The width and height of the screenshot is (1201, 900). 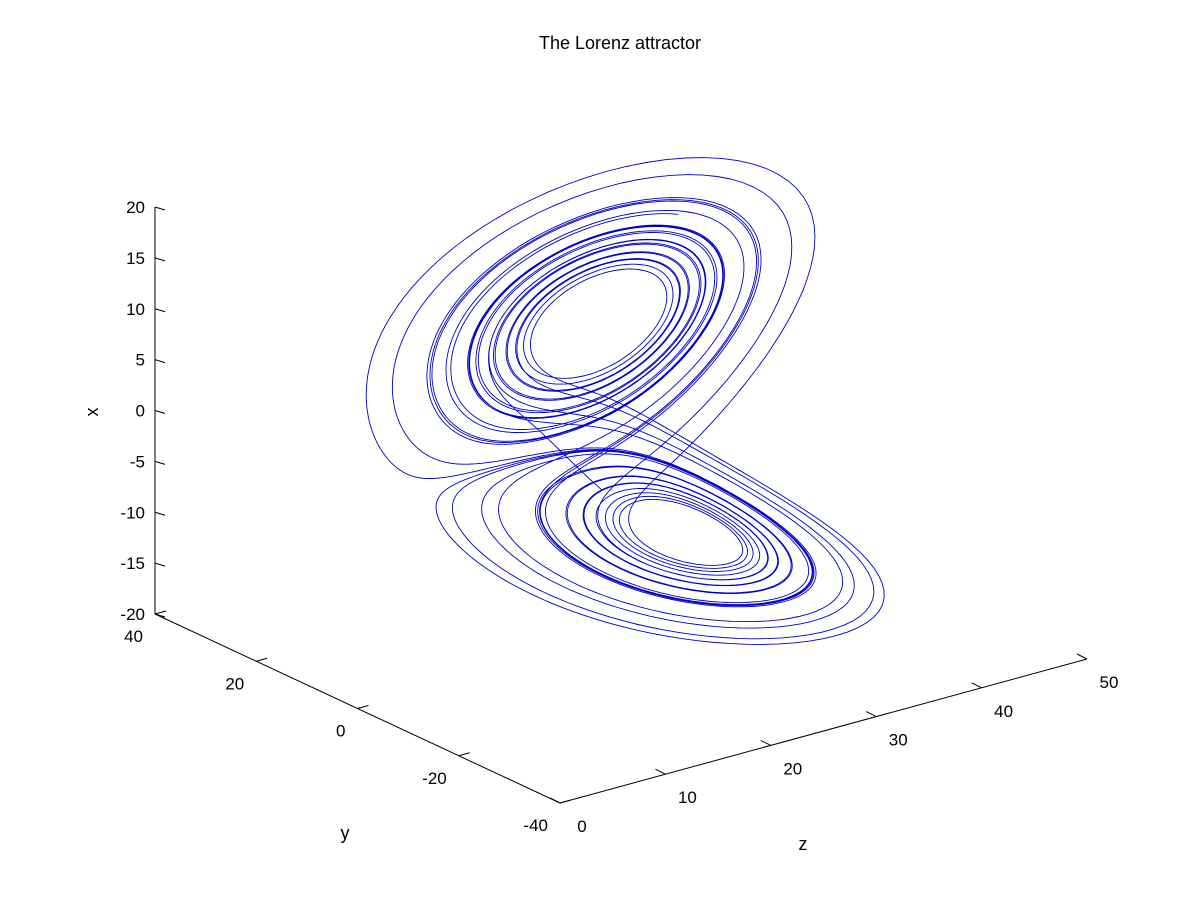 What do you see at coordinates (620, 43) in the screenshot?
I see `chart-title: The Lorenz attractor` at bounding box center [620, 43].